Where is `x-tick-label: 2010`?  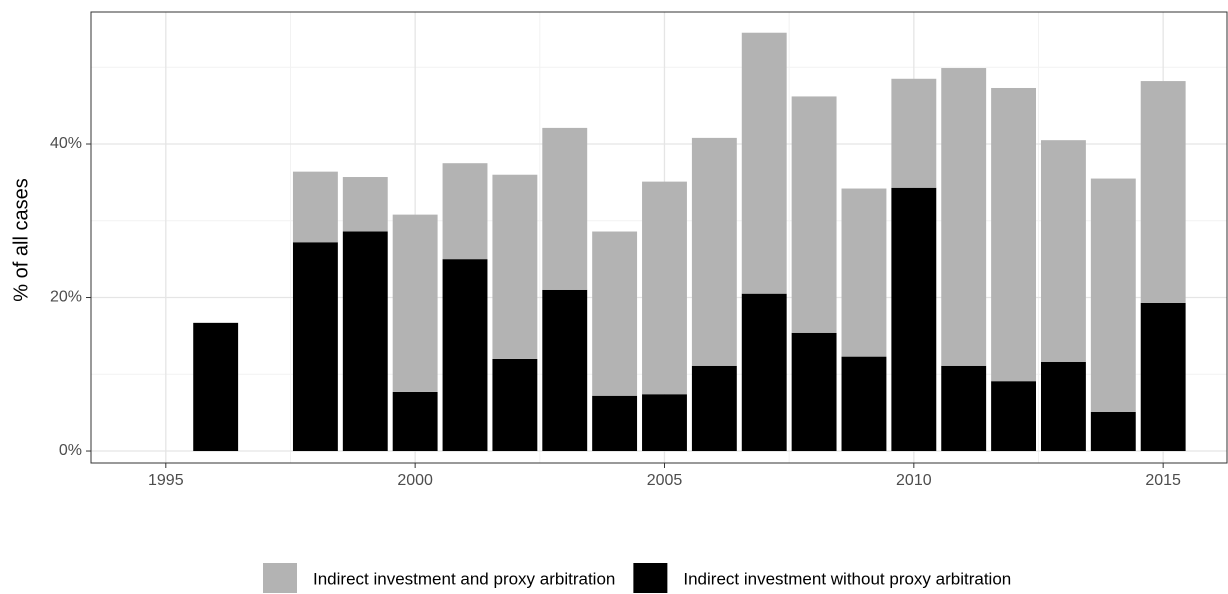 x-tick-label: 2010 is located at coordinates (914, 480).